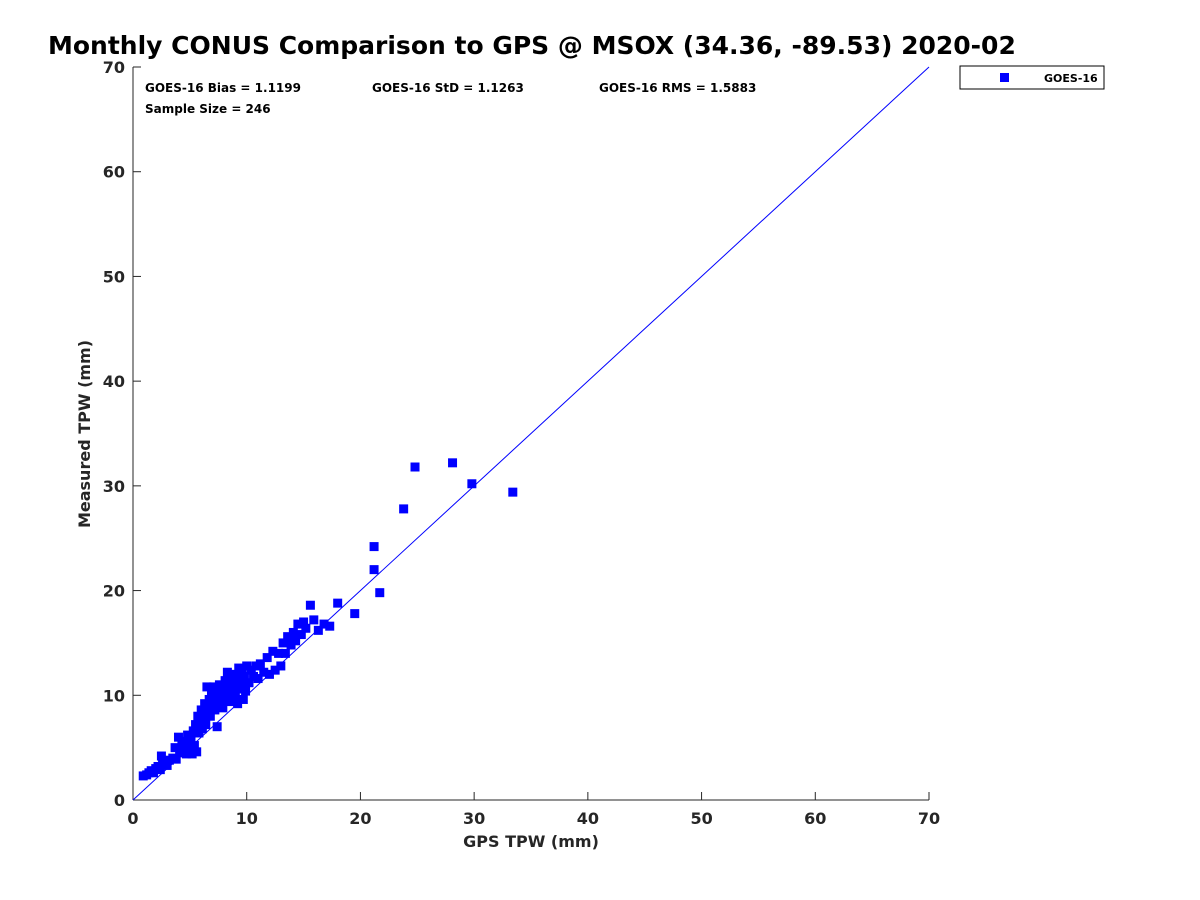 The height and width of the screenshot is (900, 1200). What do you see at coordinates (815, 818) in the screenshot?
I see `x-tick-label: 60` at bounding box center [815, 818].